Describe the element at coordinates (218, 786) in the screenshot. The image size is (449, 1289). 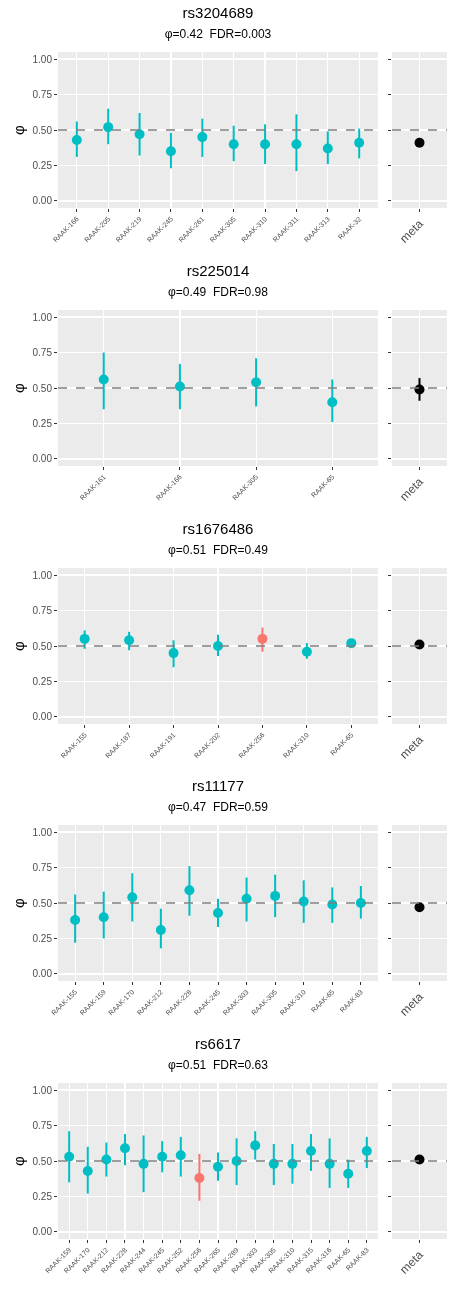
I see `chart-title: rs11177` at that location.